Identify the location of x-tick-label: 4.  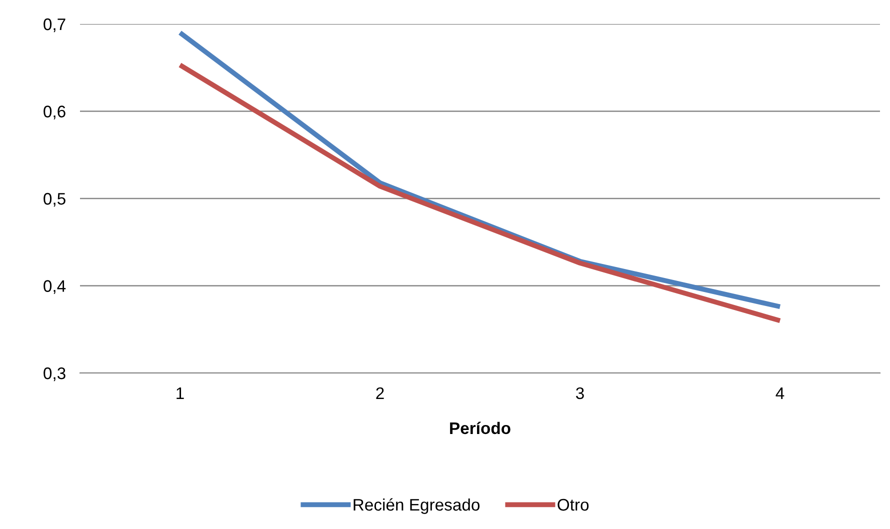
(780, 393).